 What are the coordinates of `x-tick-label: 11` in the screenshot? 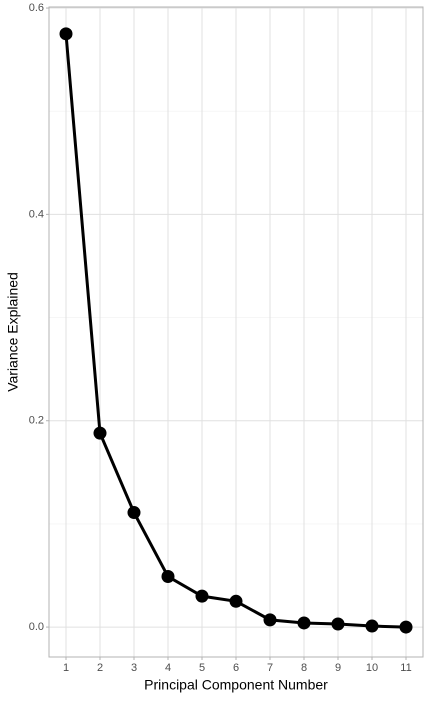 It's located at (405, 668).